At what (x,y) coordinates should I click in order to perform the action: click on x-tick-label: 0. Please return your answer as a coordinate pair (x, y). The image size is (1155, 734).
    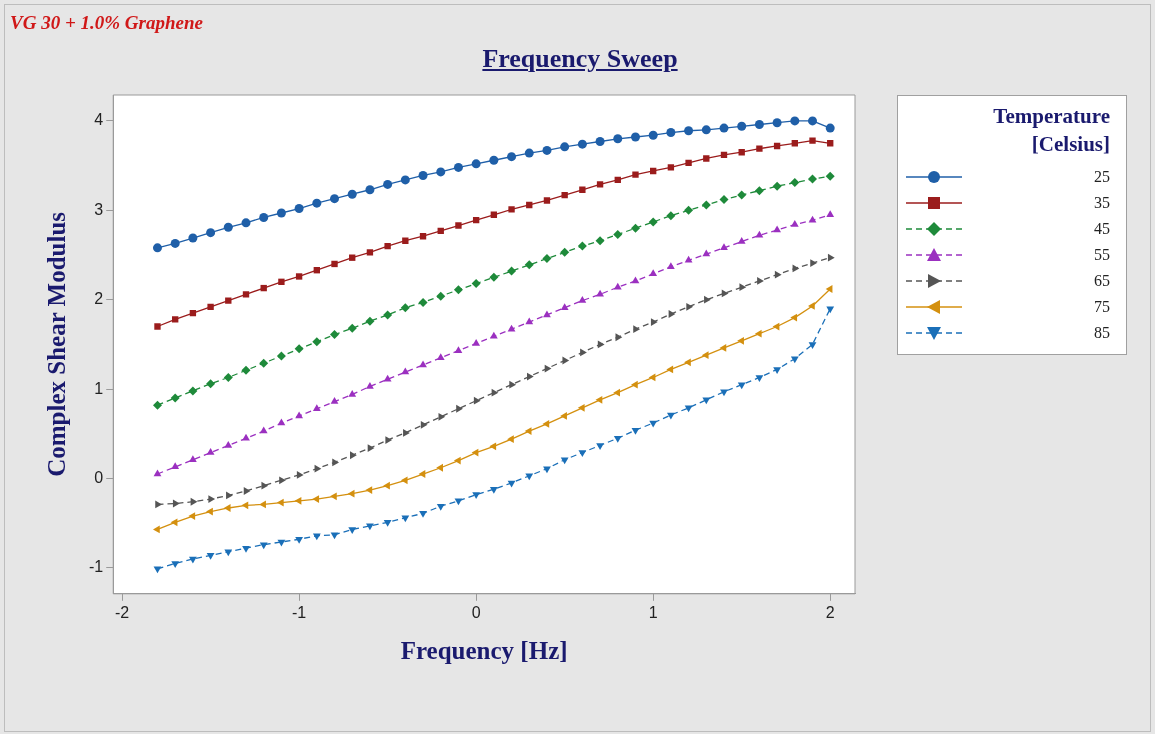
    Looking at the image, I should click on (476, 612).